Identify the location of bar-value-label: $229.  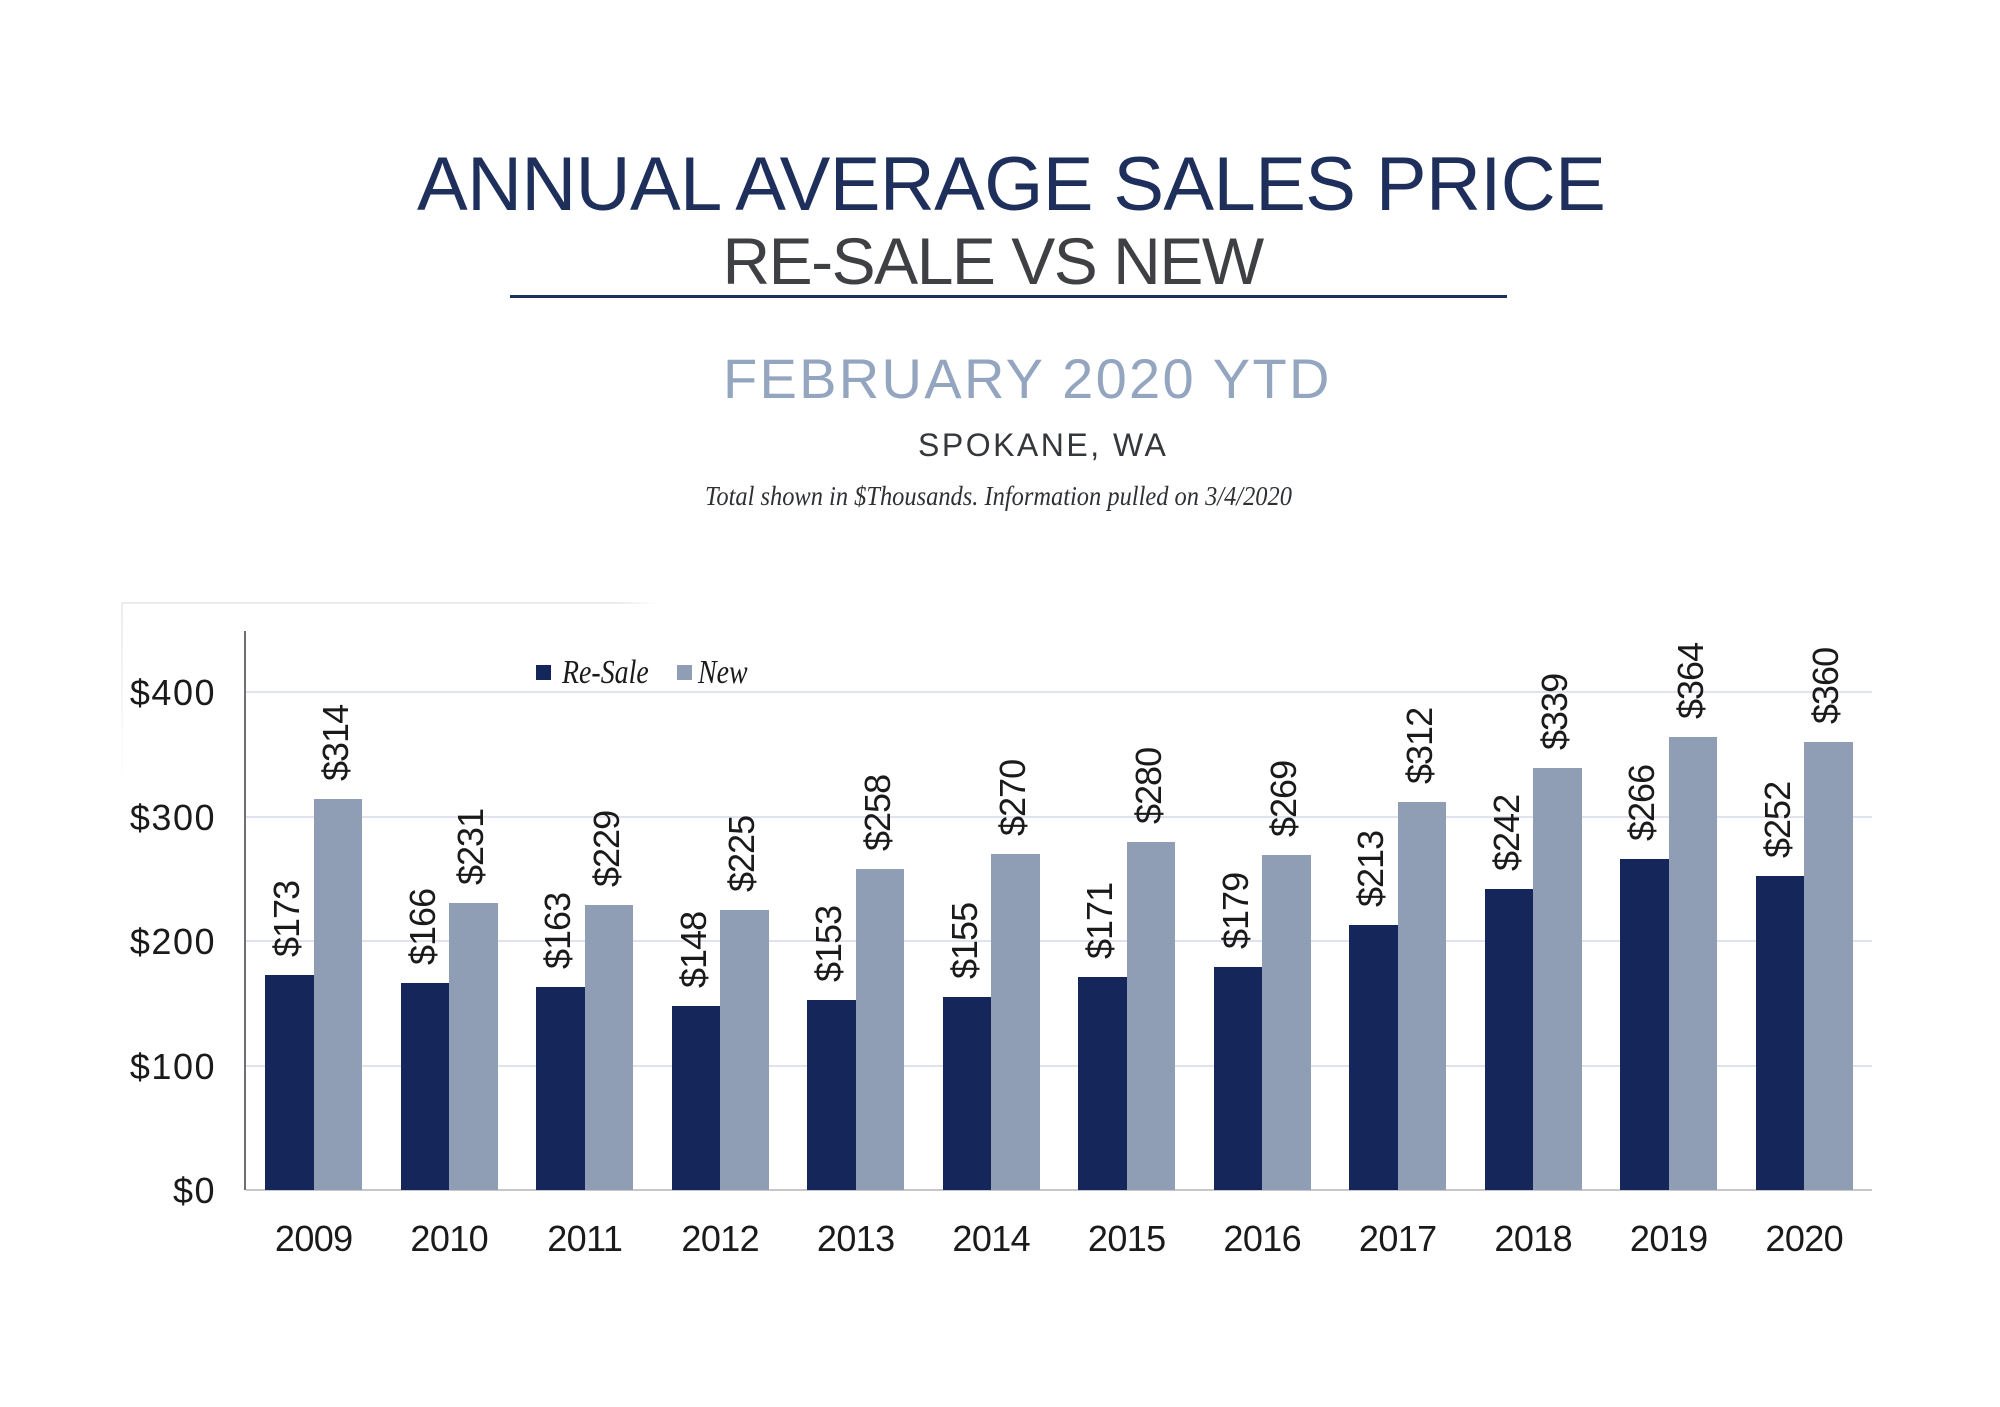
(606, 849).